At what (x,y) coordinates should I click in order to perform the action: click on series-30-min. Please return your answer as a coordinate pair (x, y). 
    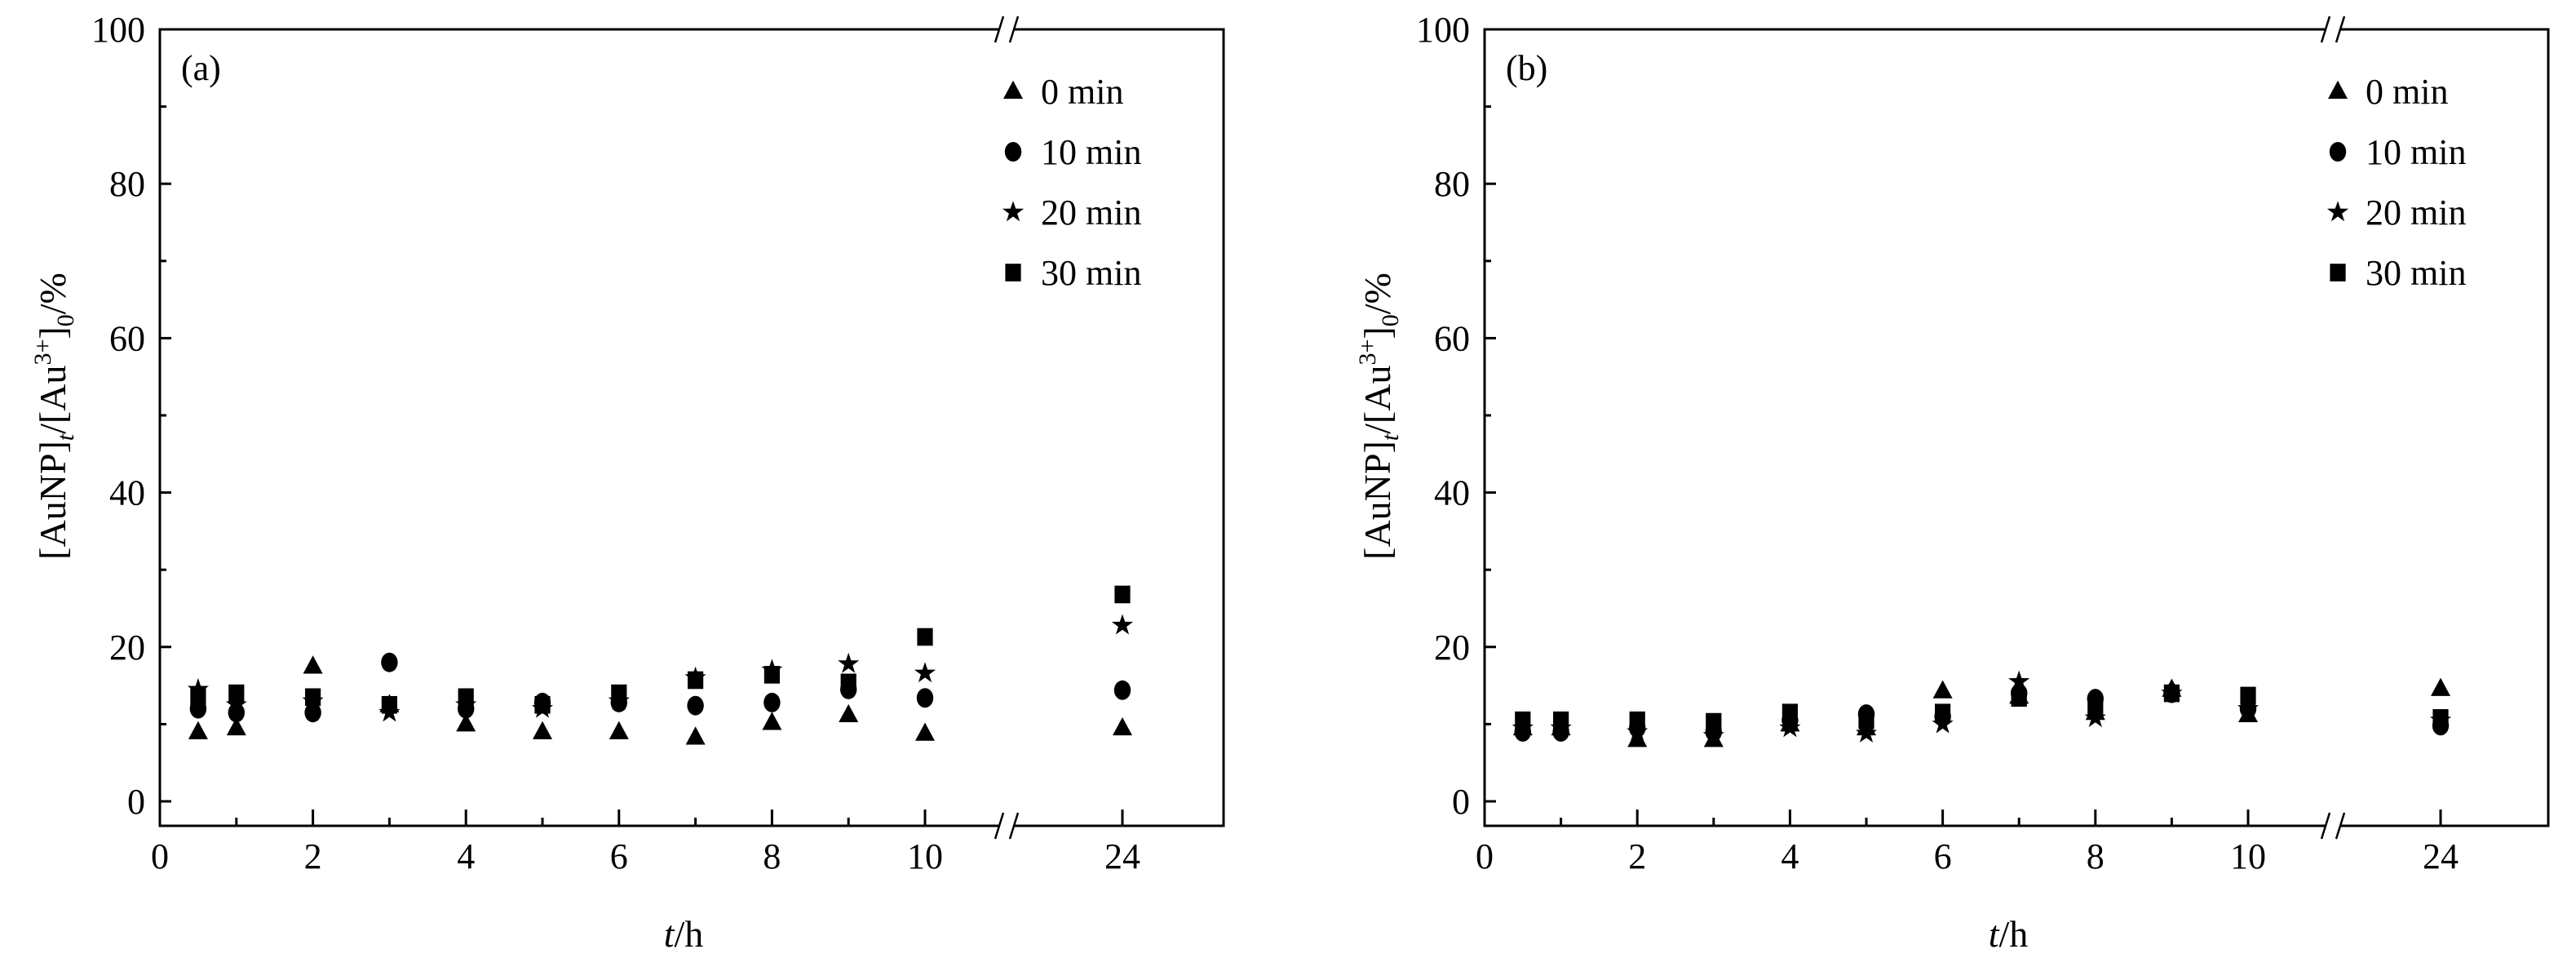
    Looking at the image, I should click on (1982, 708).